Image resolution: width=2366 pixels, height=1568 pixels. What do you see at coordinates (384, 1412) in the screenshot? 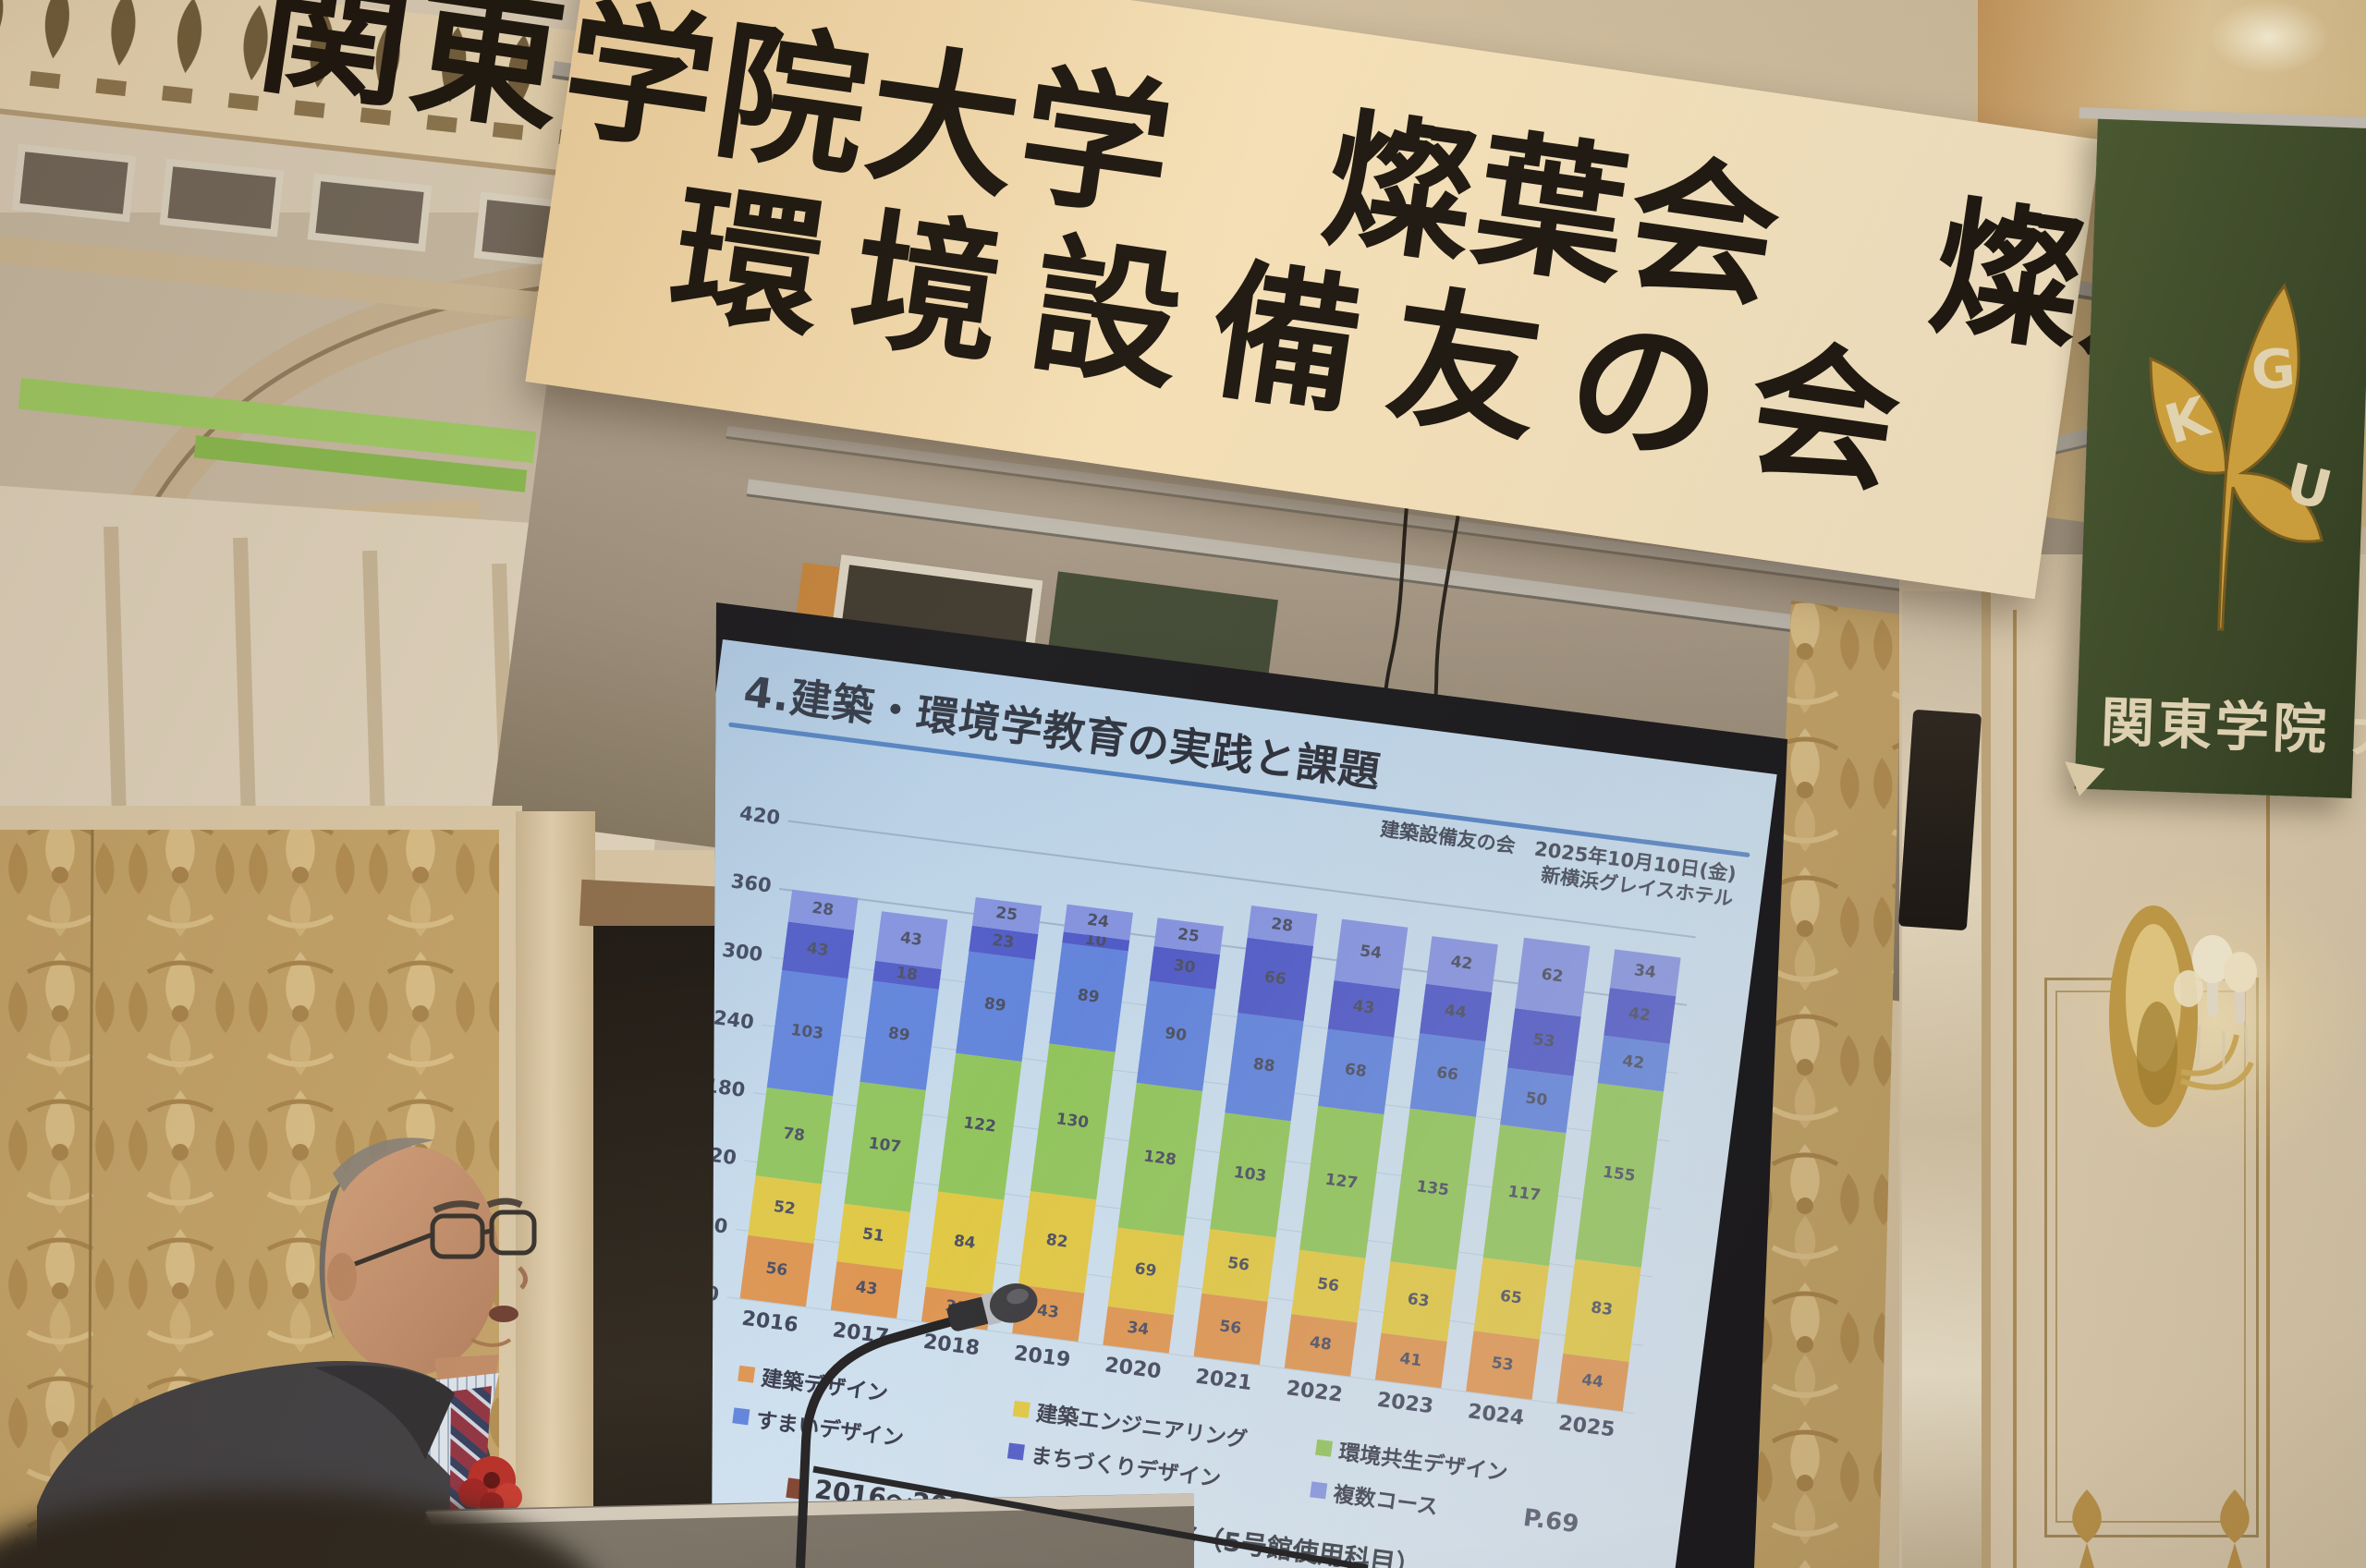
I see `suit-lapel` at bounding box center [384, 1412].